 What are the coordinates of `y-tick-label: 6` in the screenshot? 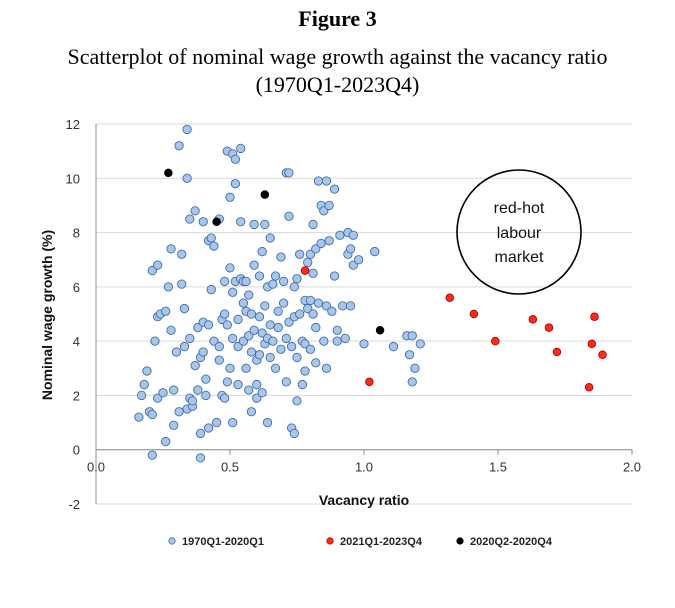 It's located at (76, 287).